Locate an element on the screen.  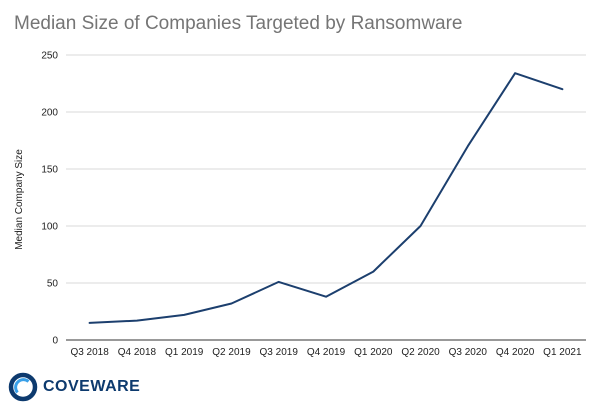
y-tick-label: 50 is located at coordinates (53, 284).